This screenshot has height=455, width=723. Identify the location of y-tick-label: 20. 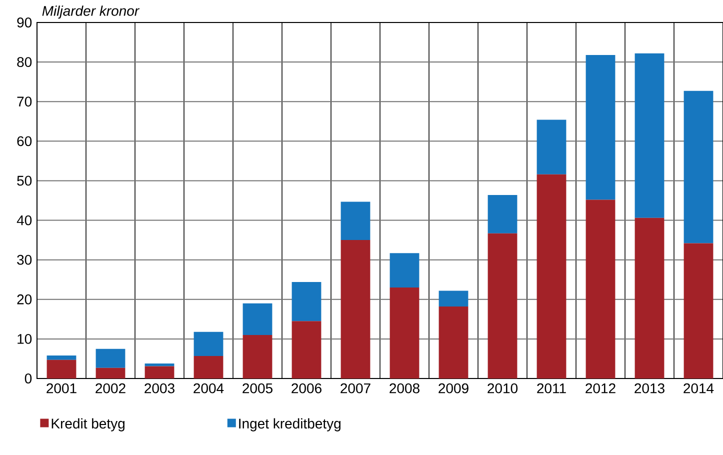
(24, 299).